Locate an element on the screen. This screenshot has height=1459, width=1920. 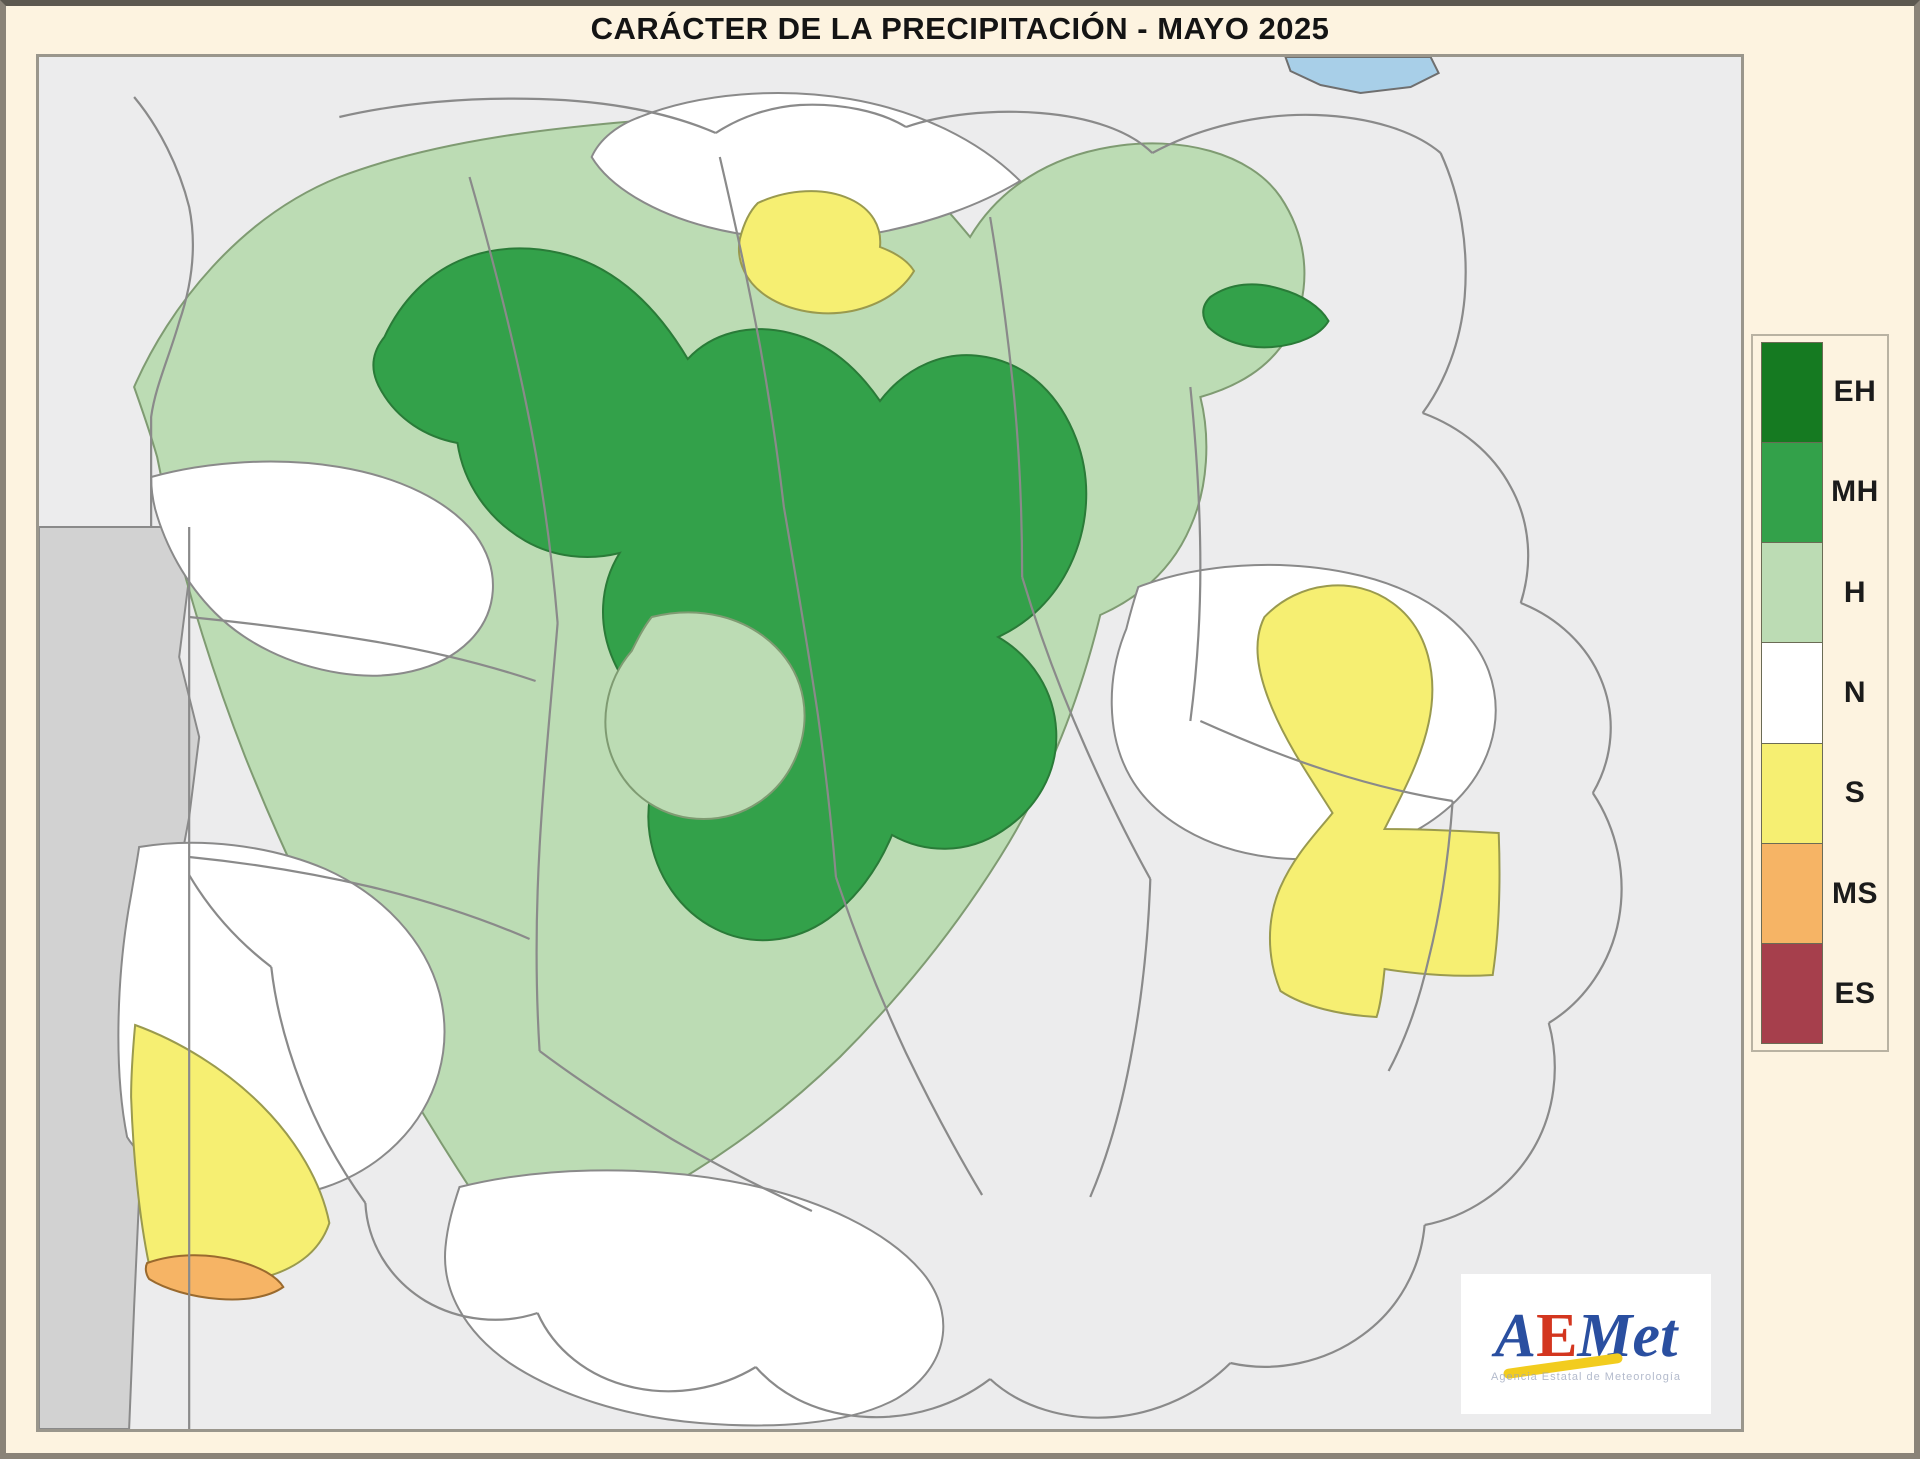
area-muy-humedo-patch-noreste is located at coordinates (1266, 316).